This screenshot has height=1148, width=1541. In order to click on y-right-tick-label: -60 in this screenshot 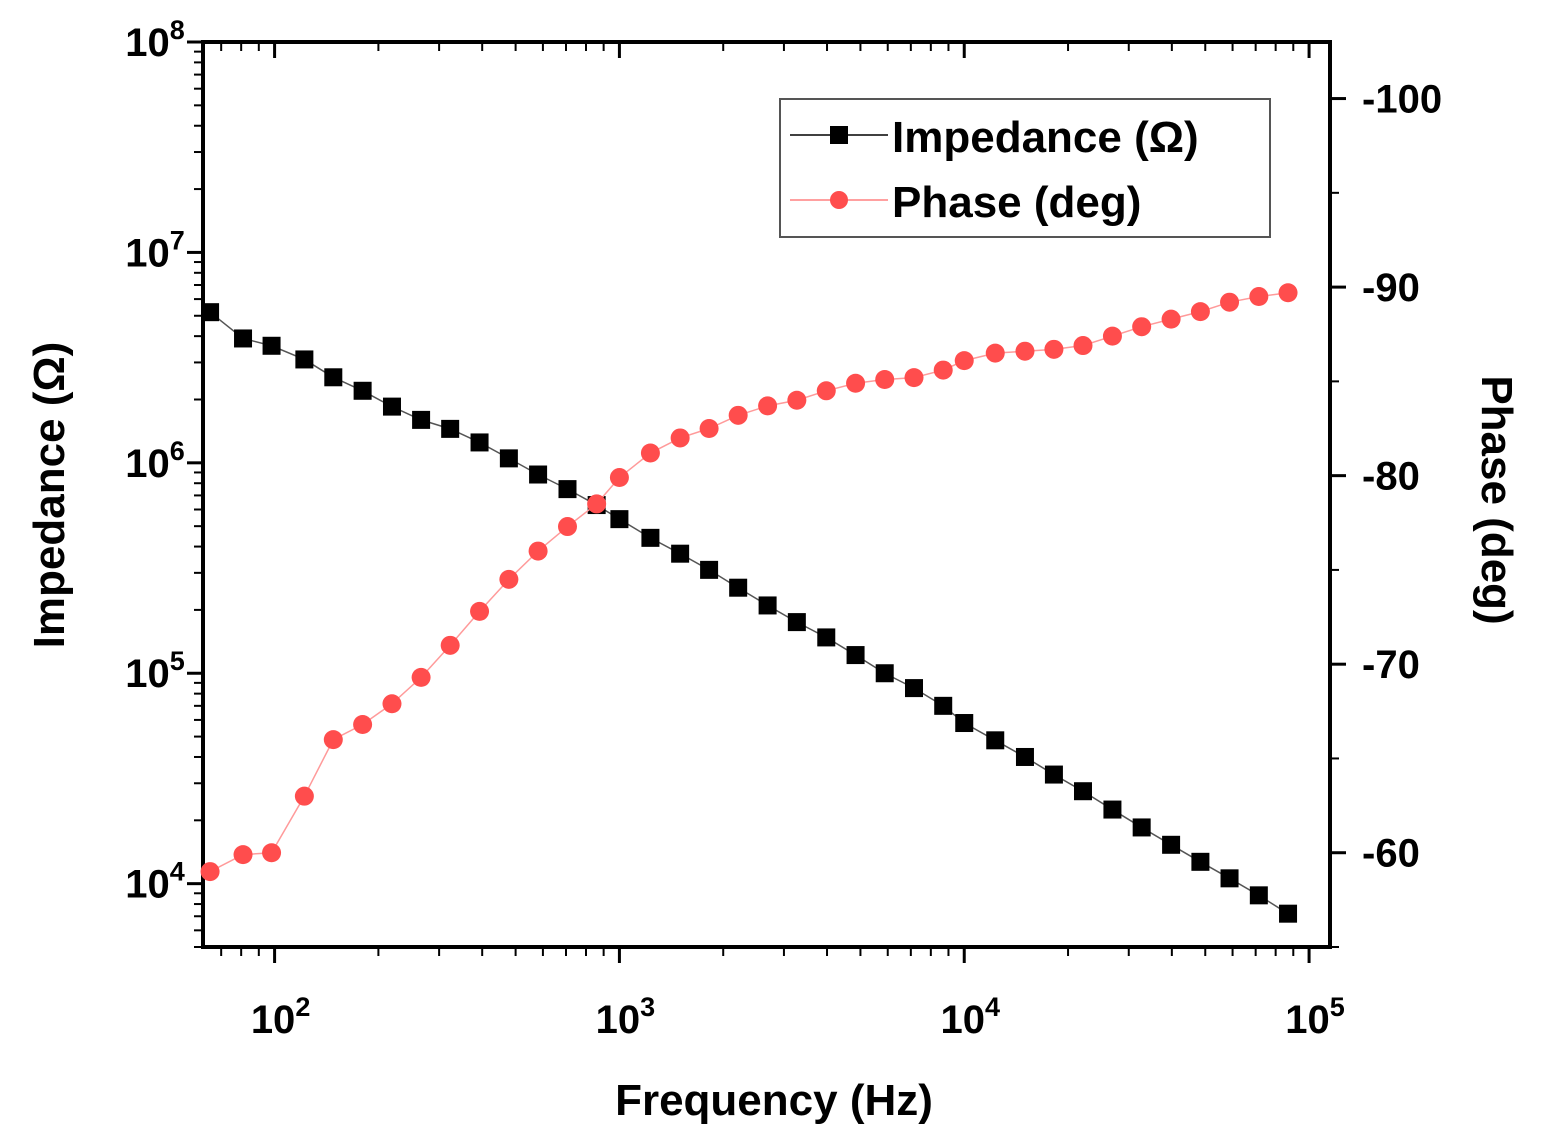, I will do `click(1391, 854)`.